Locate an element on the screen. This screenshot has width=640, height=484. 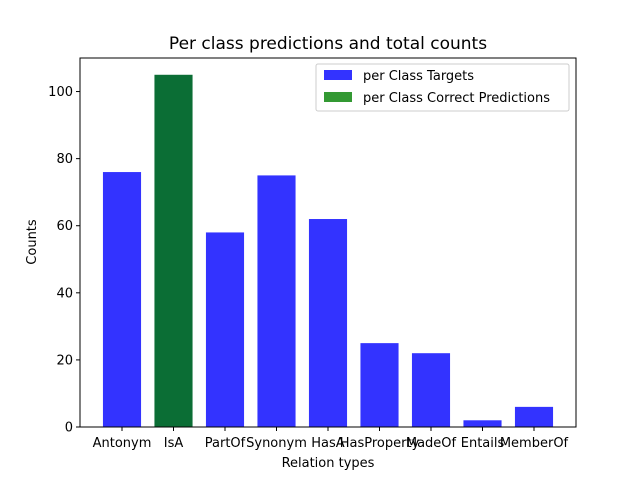
x-tick-label-madeof: MadeOf is located at coordinates (431, 443).